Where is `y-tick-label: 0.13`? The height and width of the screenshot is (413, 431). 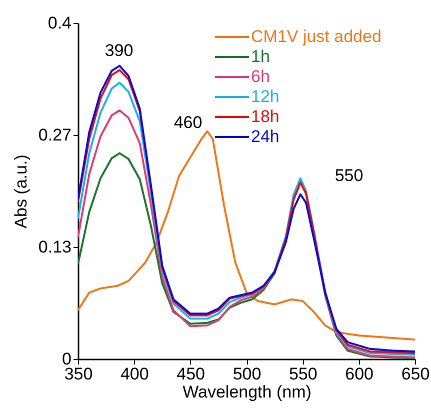 y-tick-label: 0.13 is located at coordinates (55, 247).